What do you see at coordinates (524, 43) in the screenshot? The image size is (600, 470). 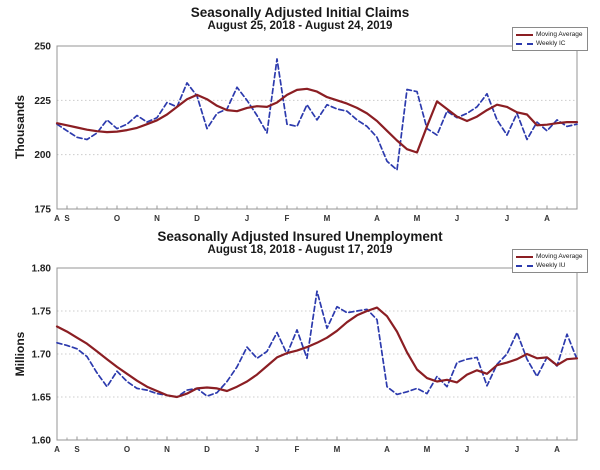 I see `weekly-ic-line-swatch-icon` at bounding box center [524, 43].